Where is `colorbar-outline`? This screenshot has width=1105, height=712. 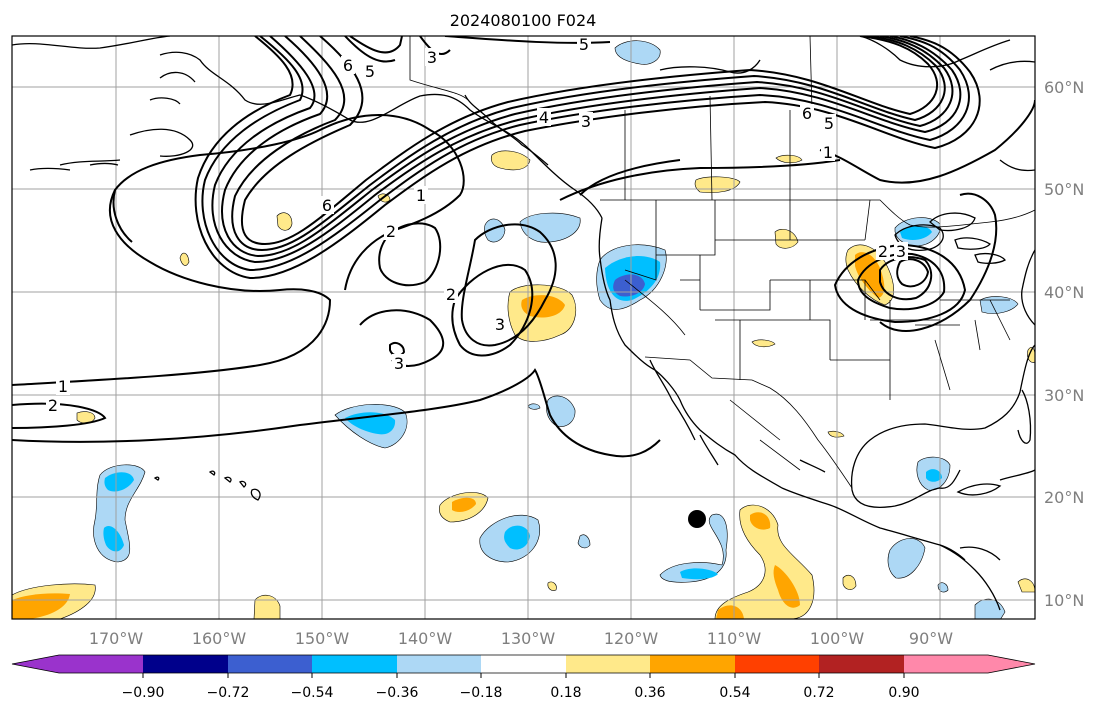
colorbar-outline is located at coordinates (523, 664).